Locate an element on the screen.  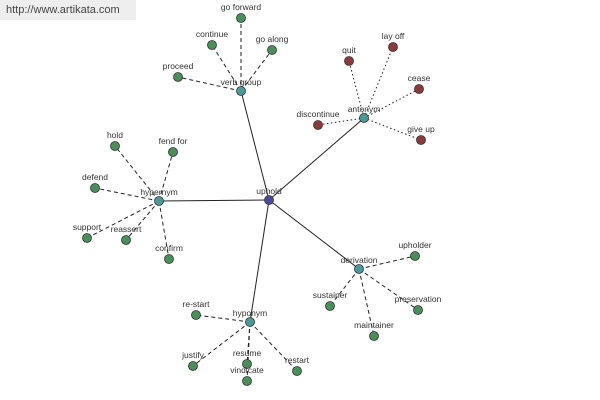
word-label: upholder is located at coordinates (414, 245).